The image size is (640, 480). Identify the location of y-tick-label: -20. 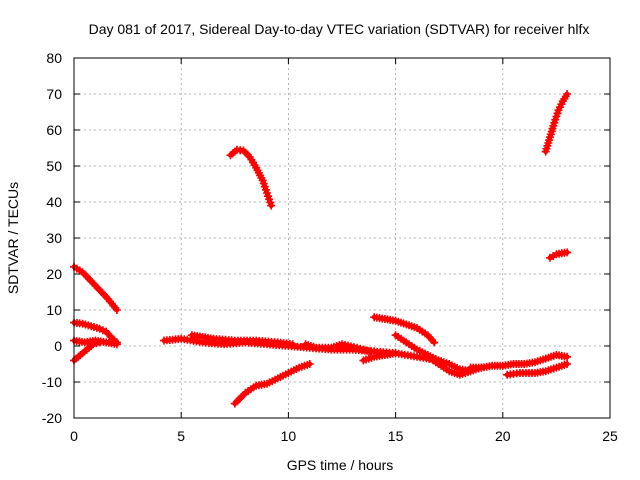
(52, 418).